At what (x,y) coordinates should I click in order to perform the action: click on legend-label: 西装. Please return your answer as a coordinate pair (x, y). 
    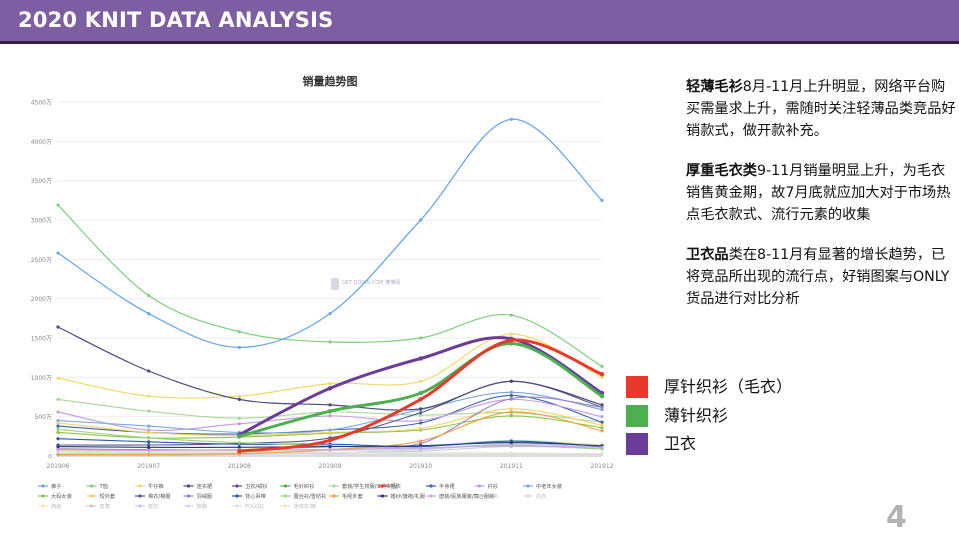
    Looking at the image, I should click on (56, 506).